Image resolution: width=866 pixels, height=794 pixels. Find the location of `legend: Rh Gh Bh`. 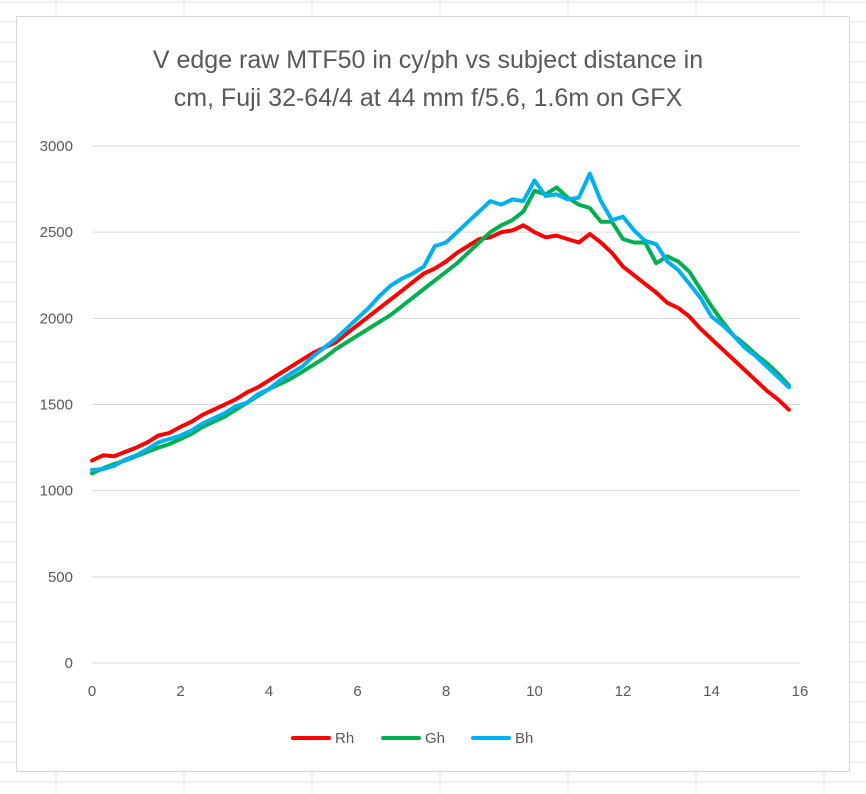

legend: Rh Gh Bh is located at coordinates (412, 738).